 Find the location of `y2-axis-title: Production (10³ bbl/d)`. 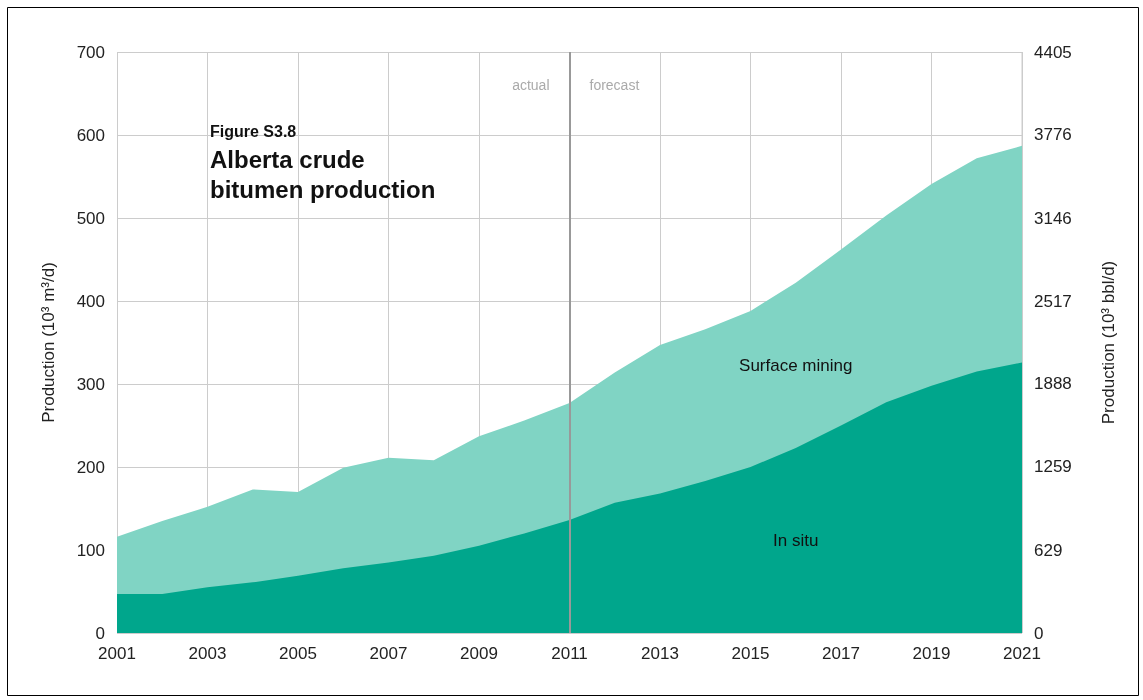

y2-axis-title: Production (10³ bbl/d) is located at coordinates (1108, 342).